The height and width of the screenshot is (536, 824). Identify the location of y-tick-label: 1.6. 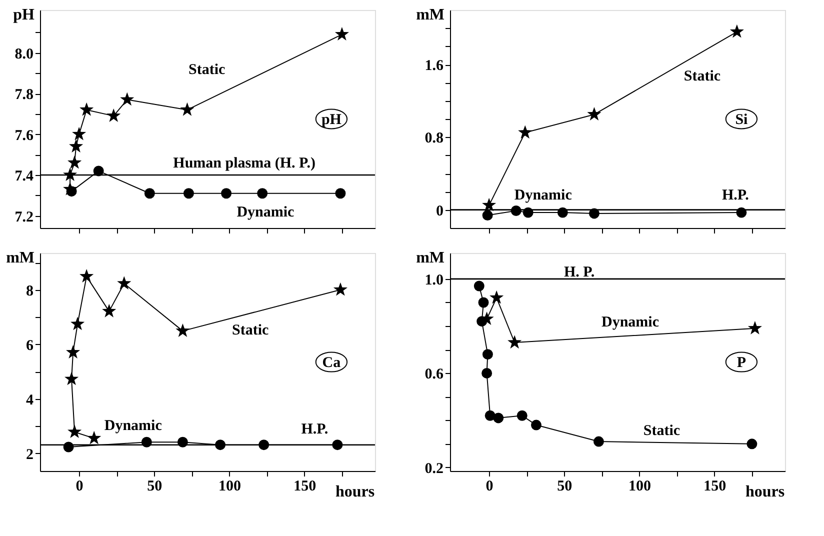
(434, 66).